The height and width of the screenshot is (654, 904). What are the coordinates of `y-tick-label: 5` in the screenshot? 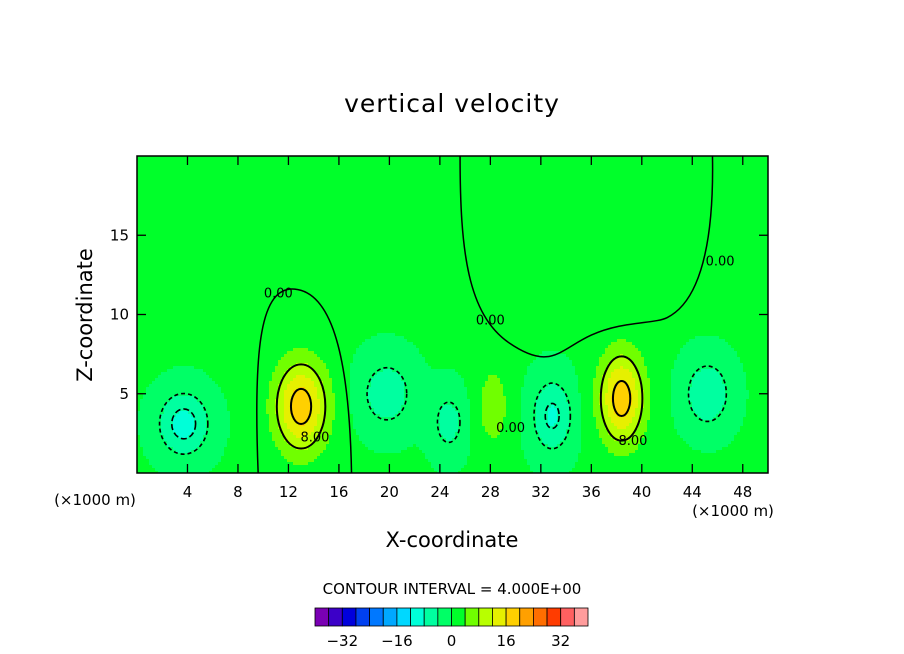 It's located at (124, 394).